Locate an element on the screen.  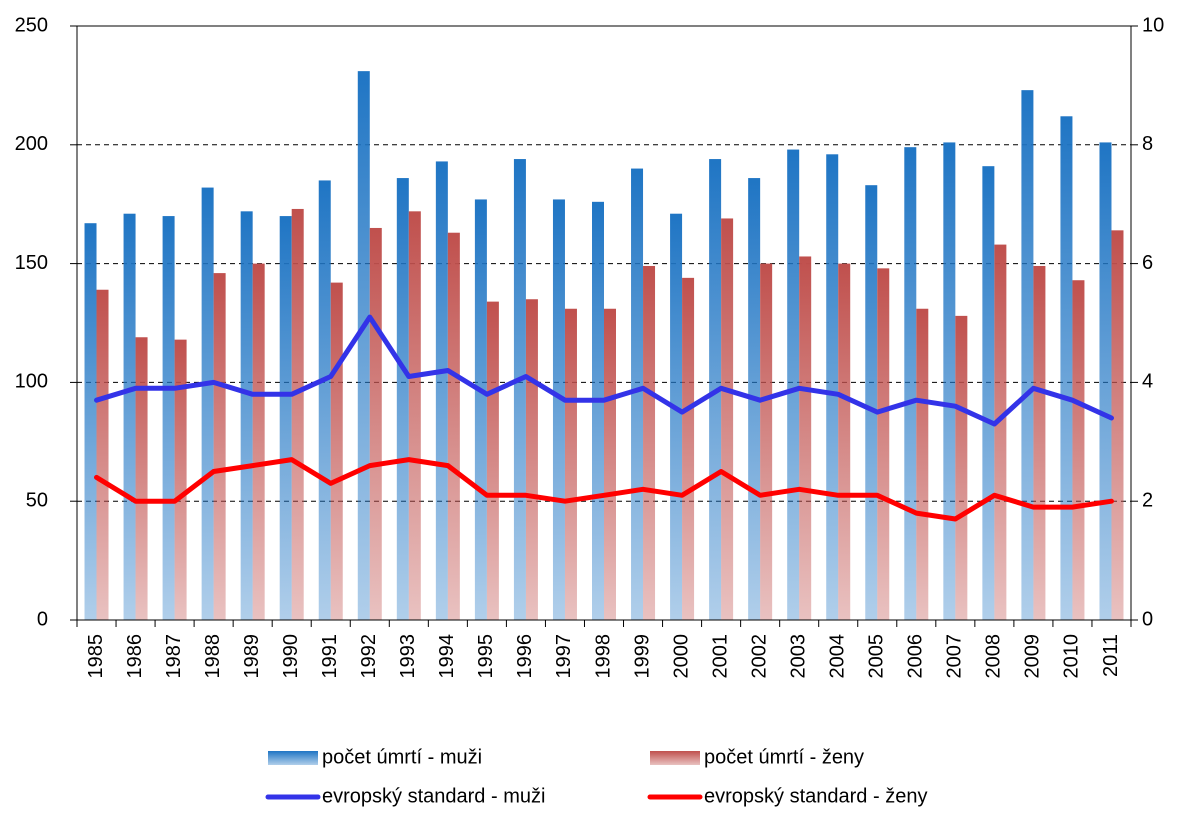
y-tick-label: 100 is located at coordinates (31, 382).